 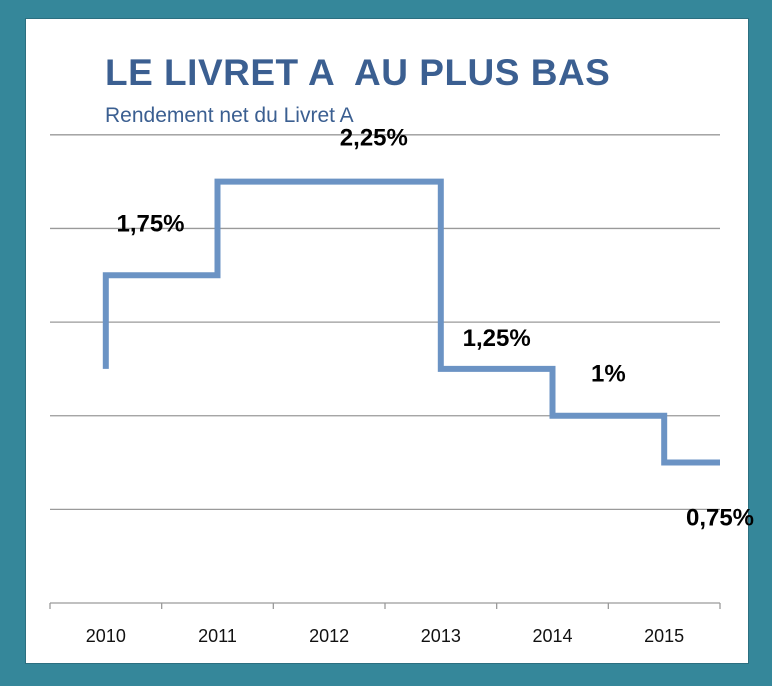 What do you see at coordinates (229, 115) in the screenshot?
I see `chart-subtitle: Rendement net du Livret A` at bounding box center [229, 115].